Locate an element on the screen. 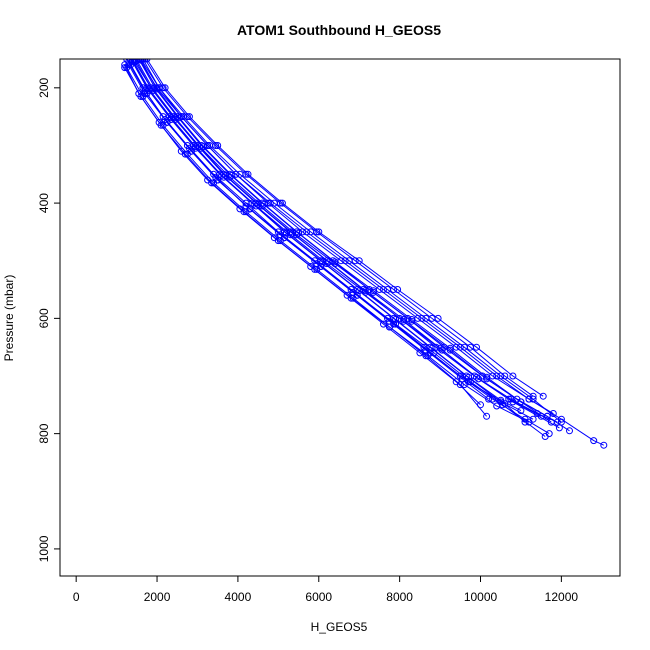  y-axis: 200 400 600 800 1000 is located at coordinates (49, 319).